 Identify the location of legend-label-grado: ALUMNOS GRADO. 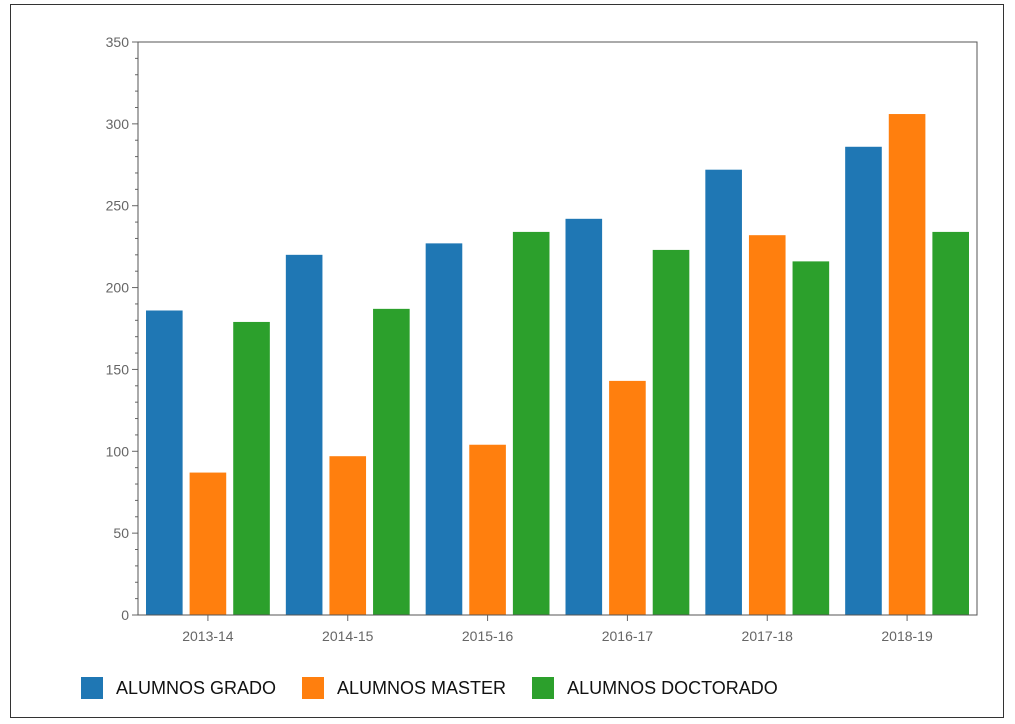
(196, 687).